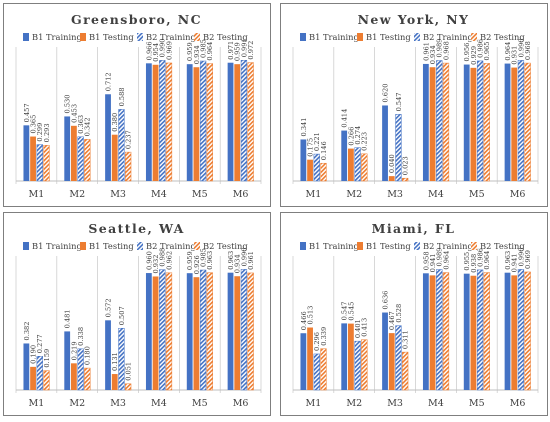  I want to click on data-label: 0.453, so click(74, 113).